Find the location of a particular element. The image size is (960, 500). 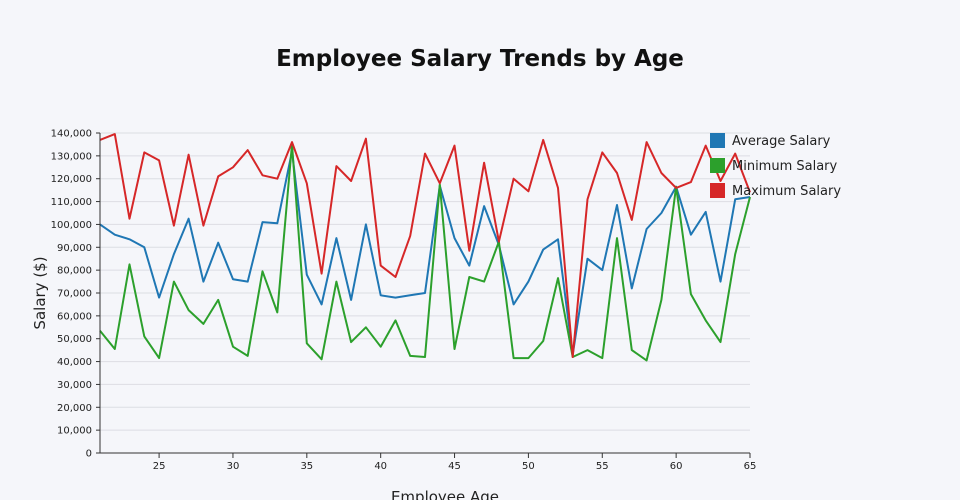

y-tick-label: 140,000 is located at coordinates (71, 134).